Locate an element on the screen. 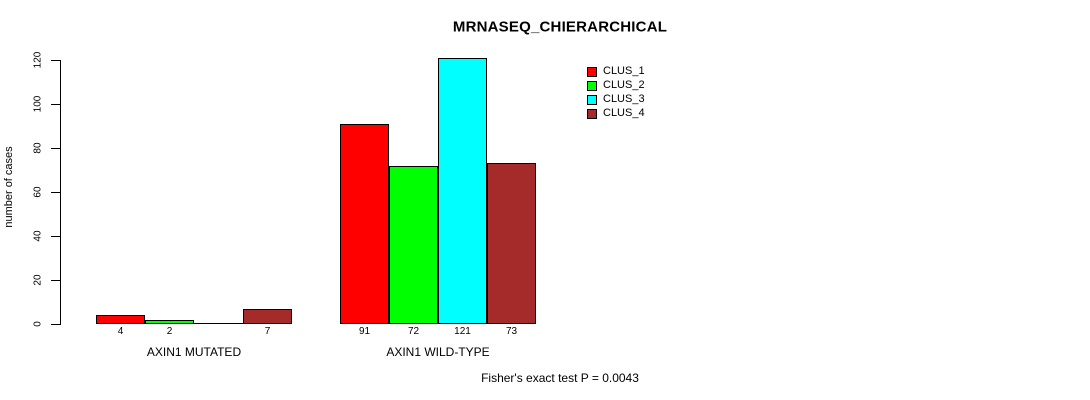 This screenshot has width=1090, height=400. category-label: AXIN1 MUTATED is located at coordinates (194, 352).